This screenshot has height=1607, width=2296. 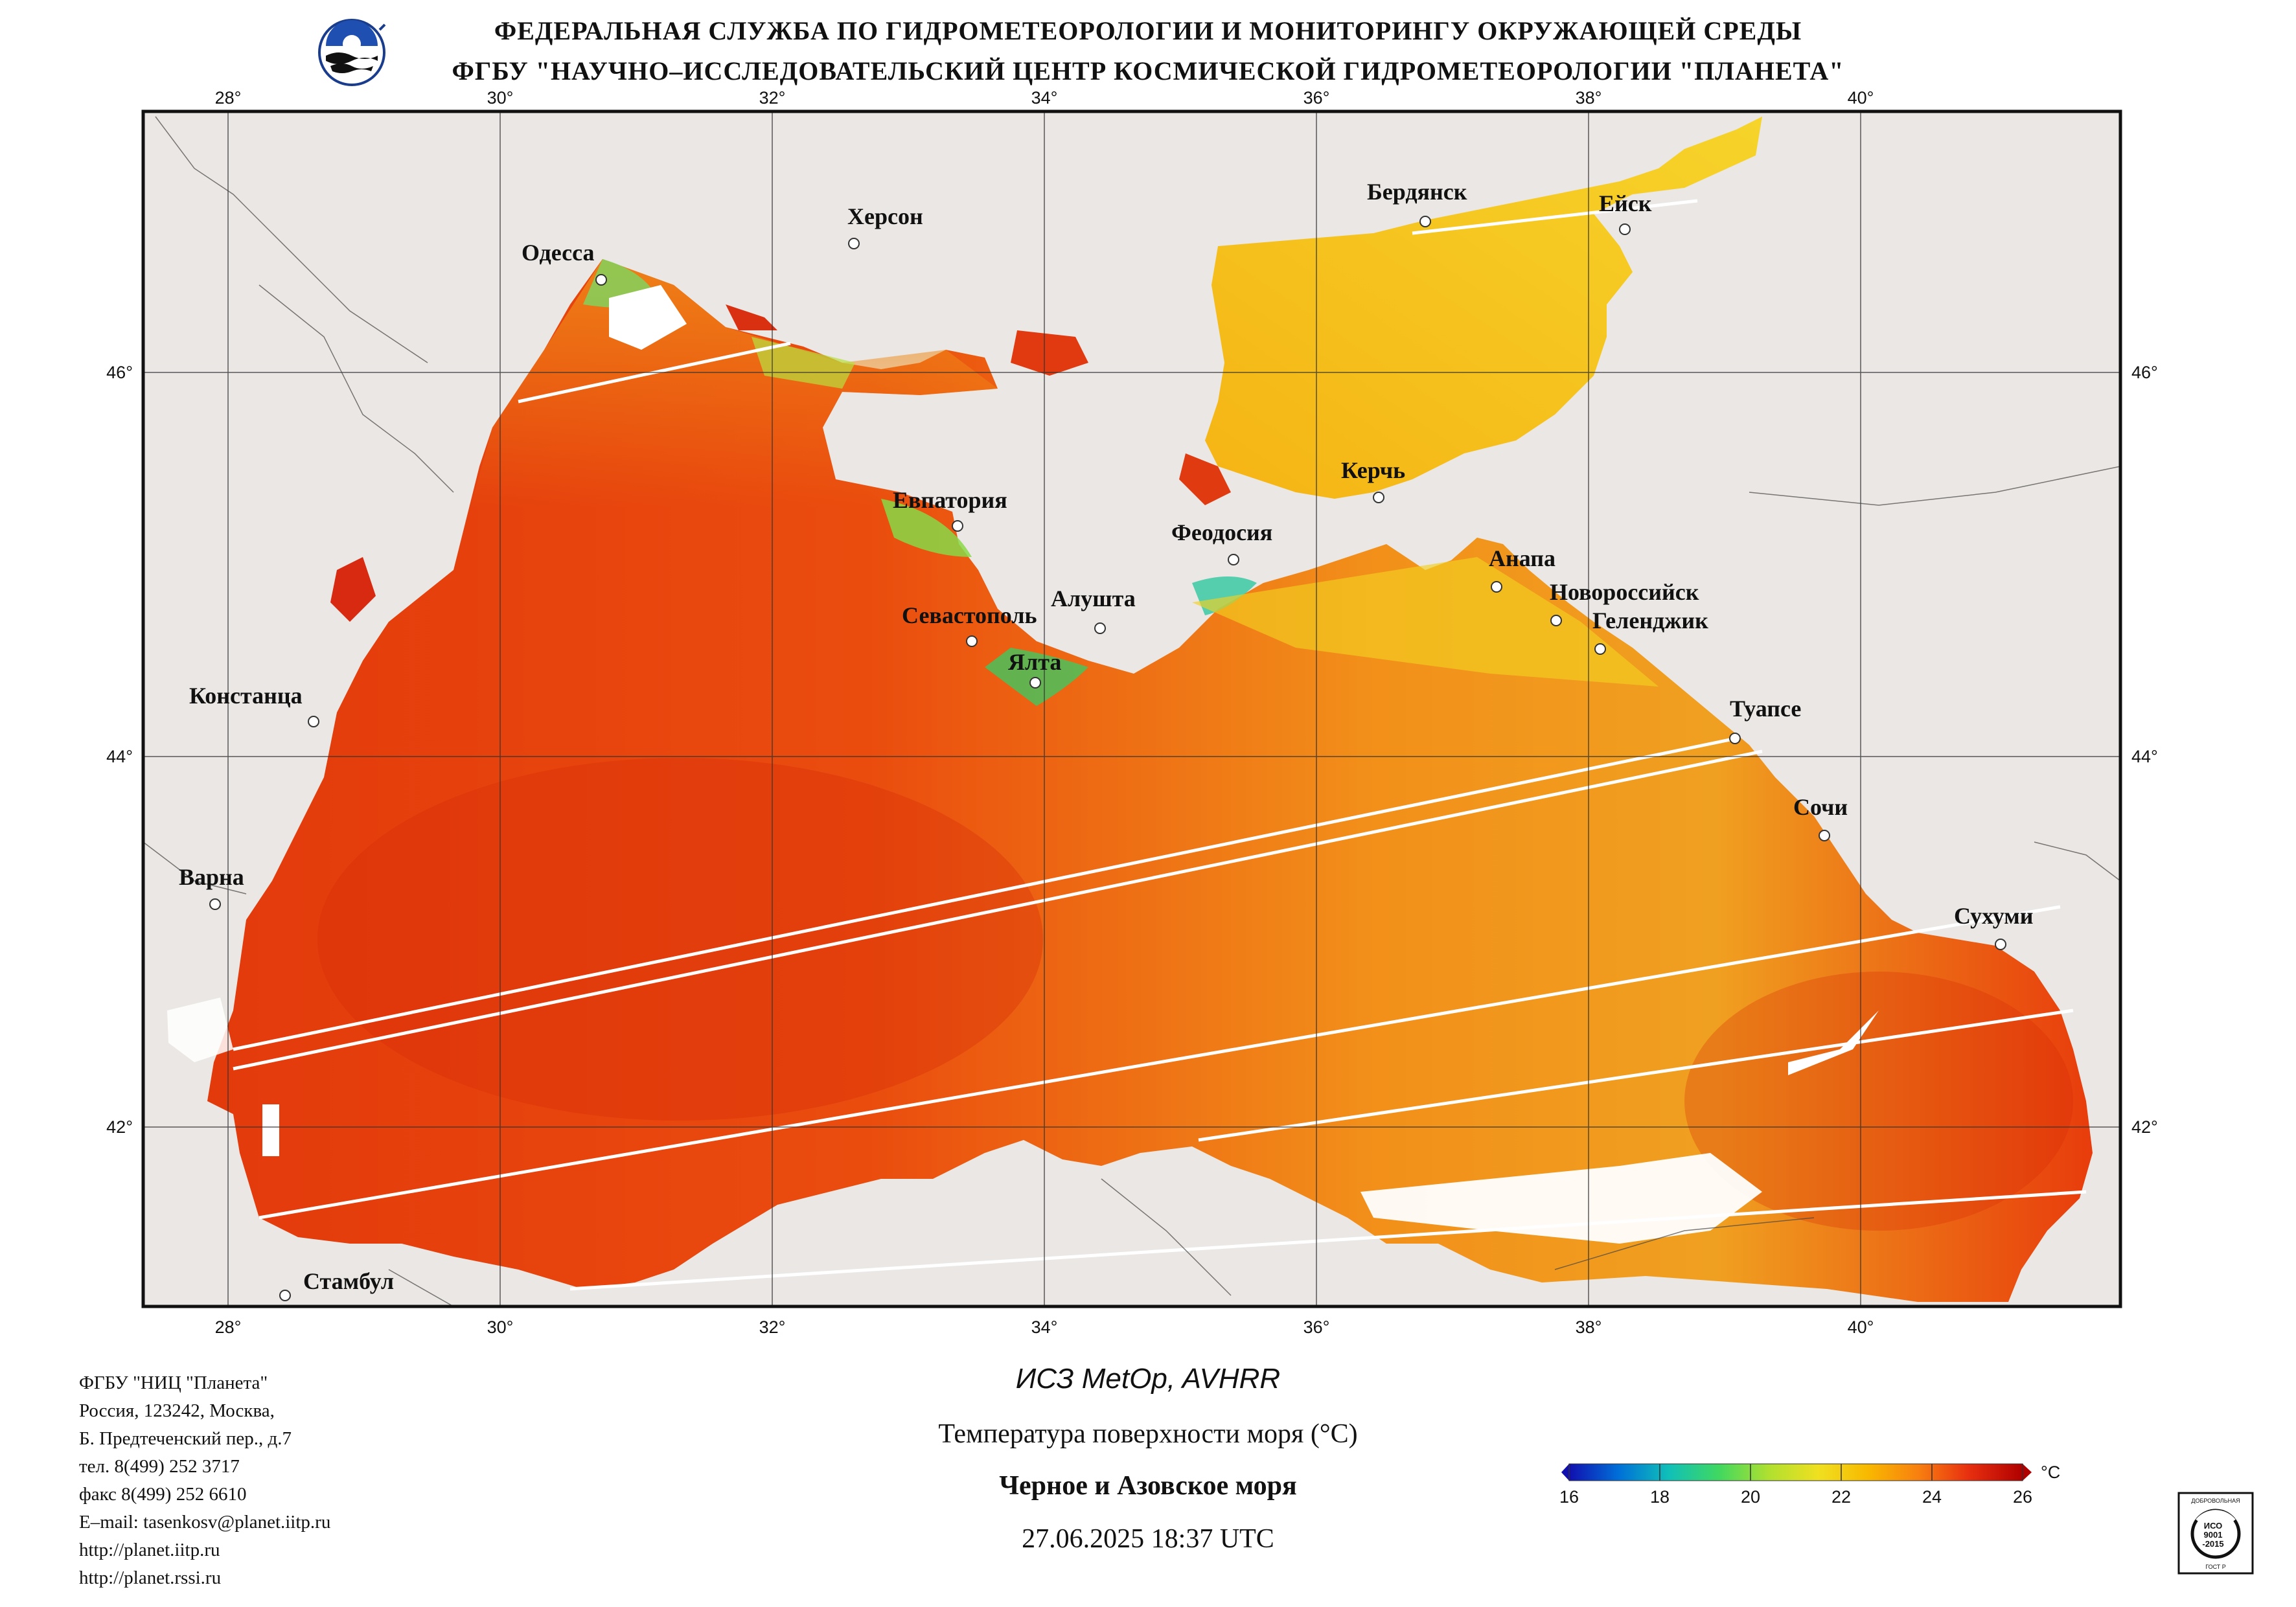 I want to click on city-constanta: Констанца, so click(x=254, y=705).